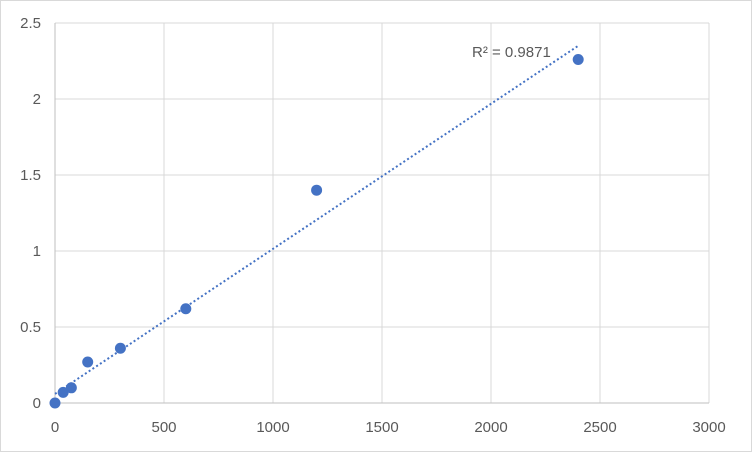 This screenshot has width=752, height=452. Describe the element at coordinates (30, 23) in the screenshot. I see `y-tick-label: 2.5` at that location.